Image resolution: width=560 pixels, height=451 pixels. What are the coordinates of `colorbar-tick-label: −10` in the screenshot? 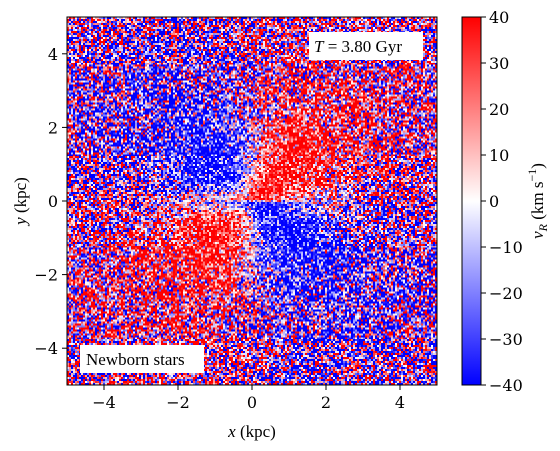 It's located at (506, 247).